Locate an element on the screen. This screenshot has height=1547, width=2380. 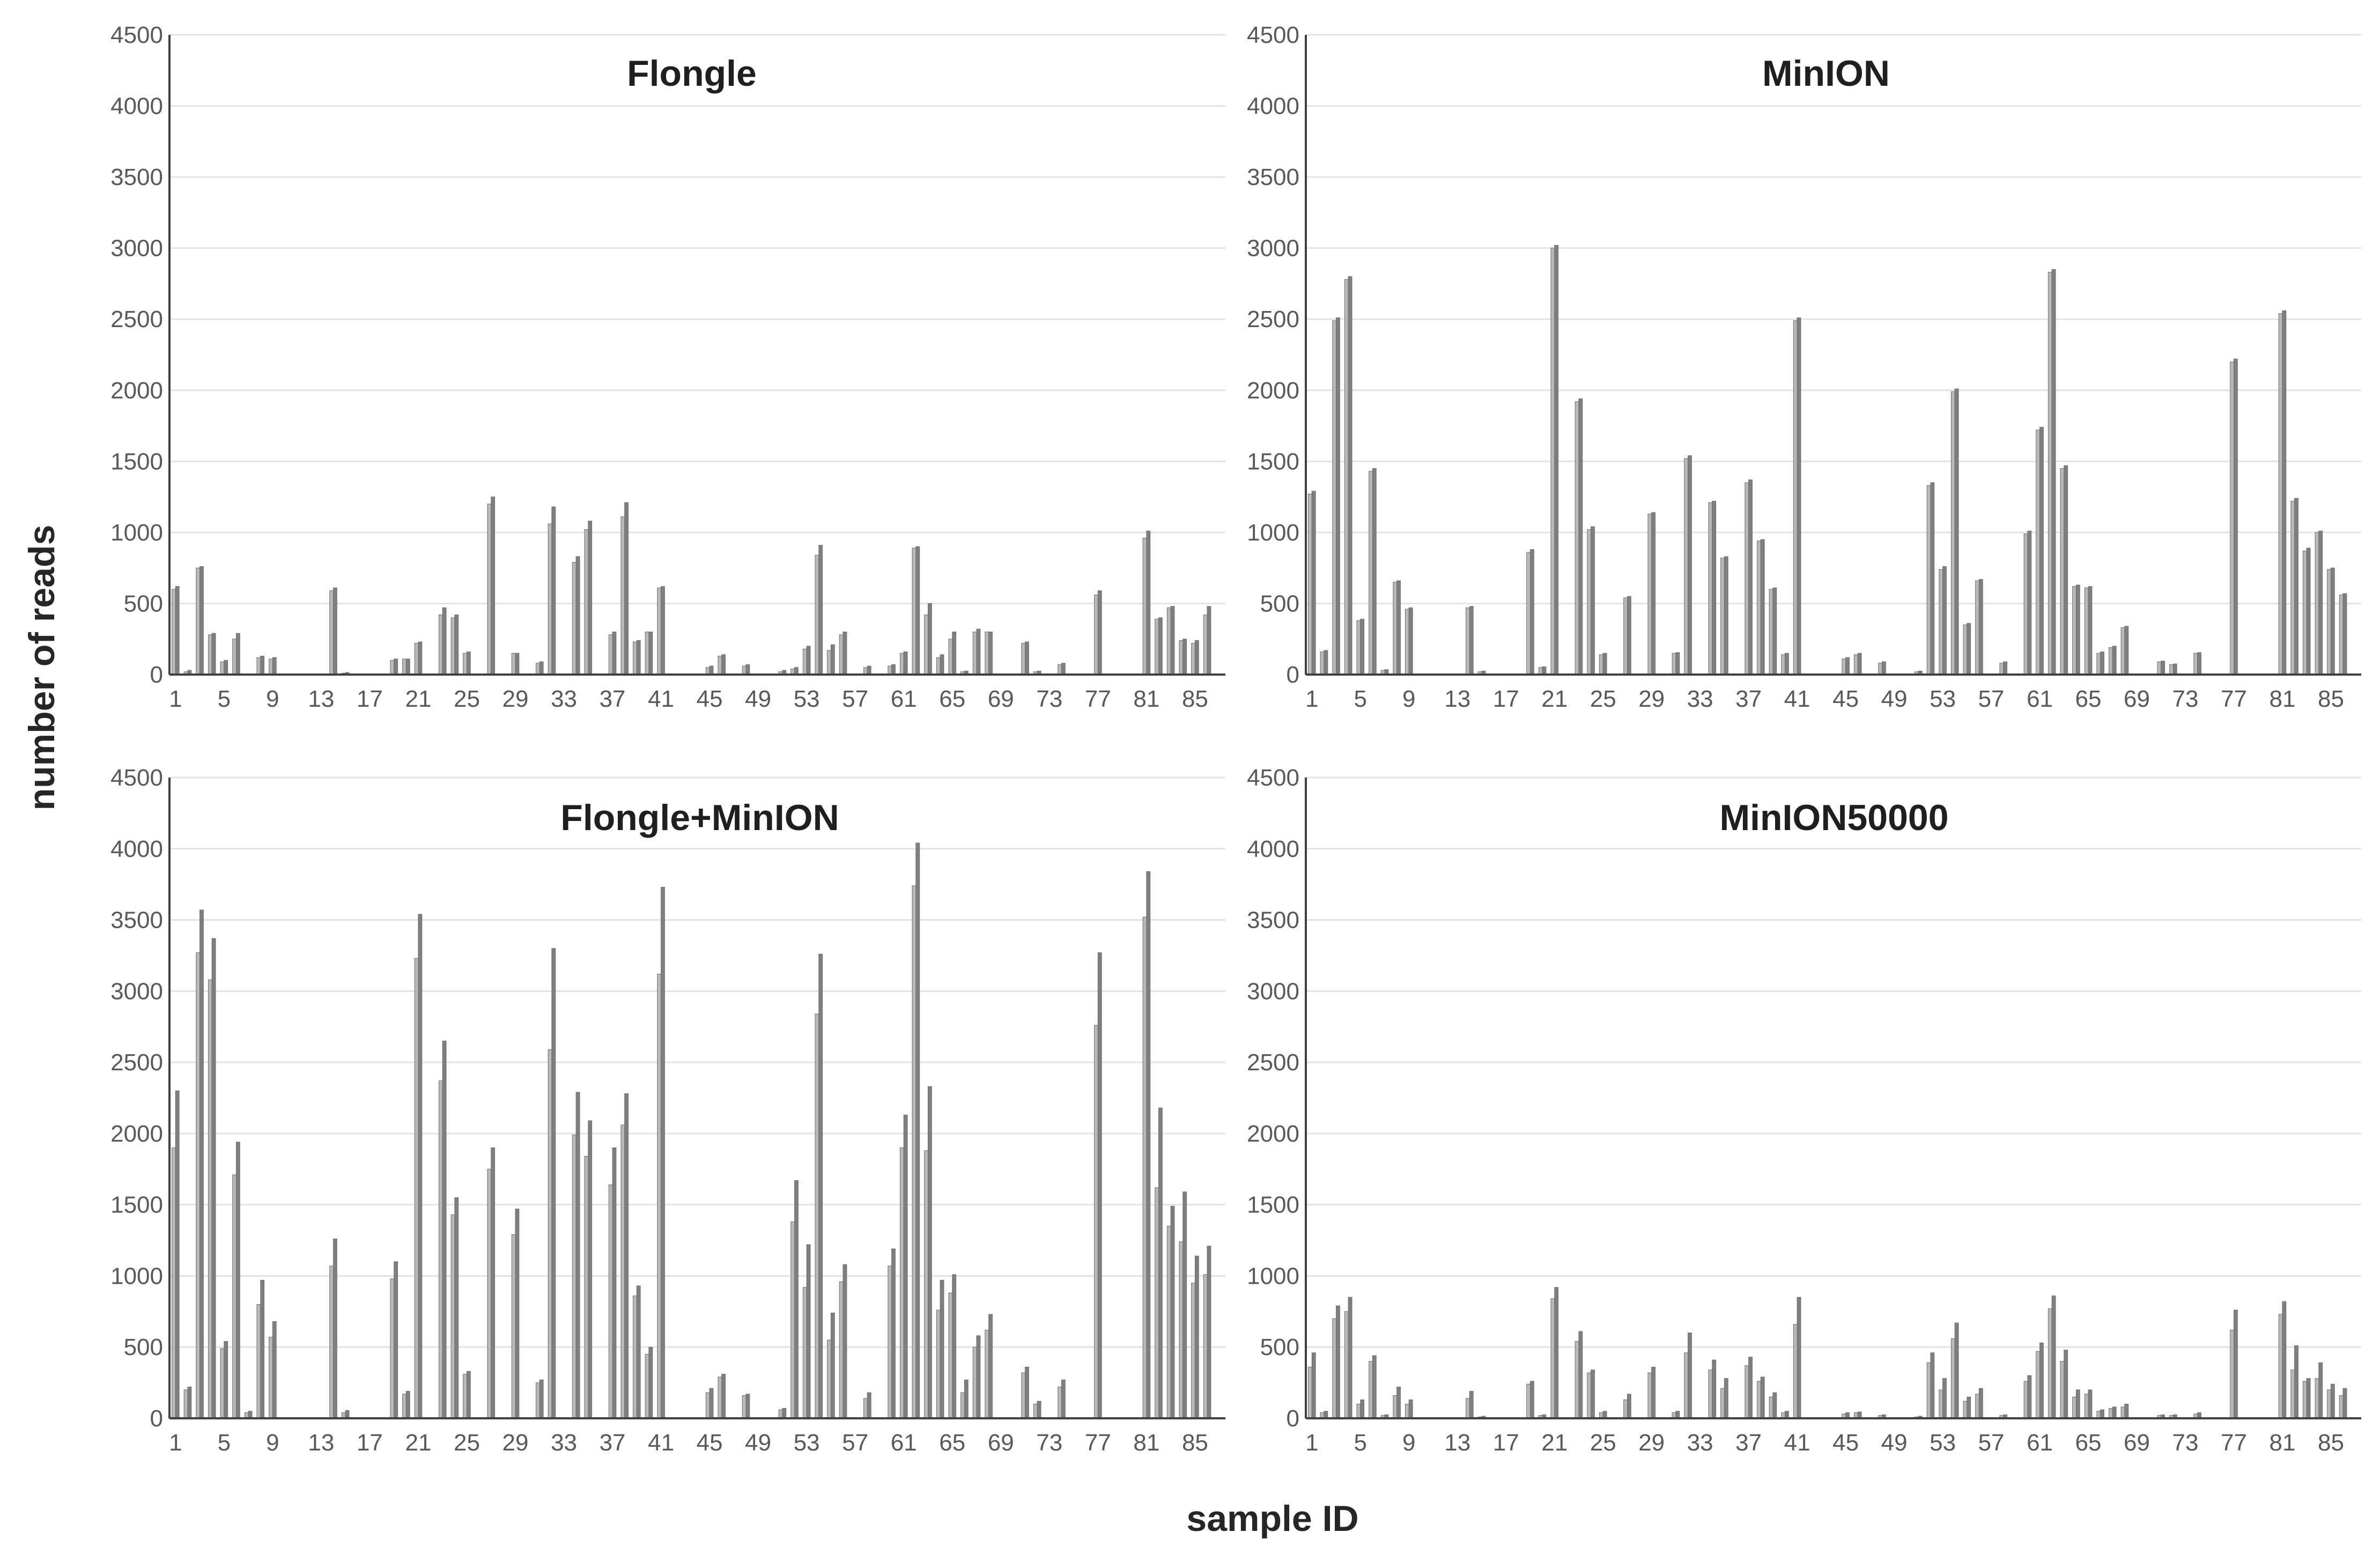
x-tick-label: 41 is located at coordinates (1797, 1443).